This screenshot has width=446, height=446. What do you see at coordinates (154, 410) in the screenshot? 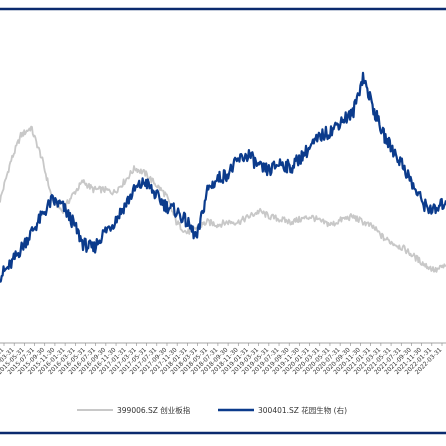
I see `legend-label-series-1: 399006.SZ 创业板指` at bounding box center [154, 410].